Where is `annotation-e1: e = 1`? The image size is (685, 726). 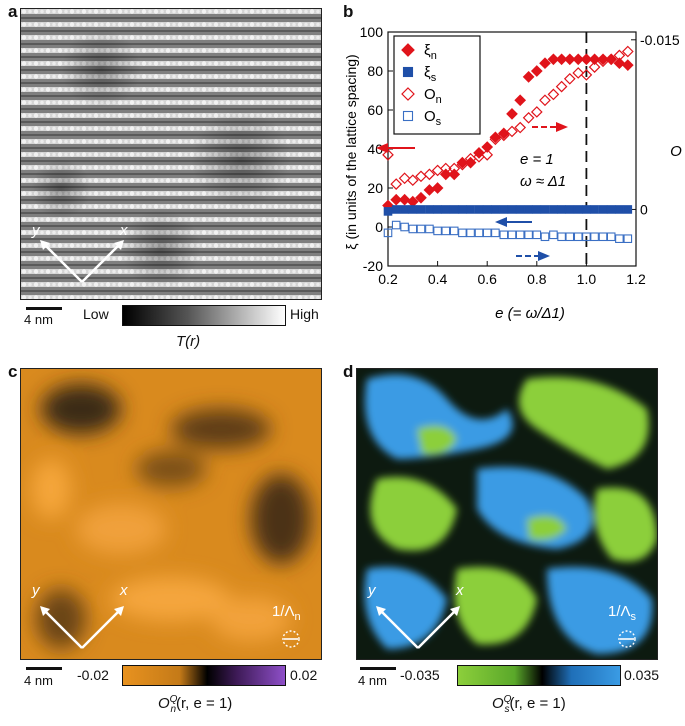
annotation-e1: e = 1 is located at coordinates (537, 159).